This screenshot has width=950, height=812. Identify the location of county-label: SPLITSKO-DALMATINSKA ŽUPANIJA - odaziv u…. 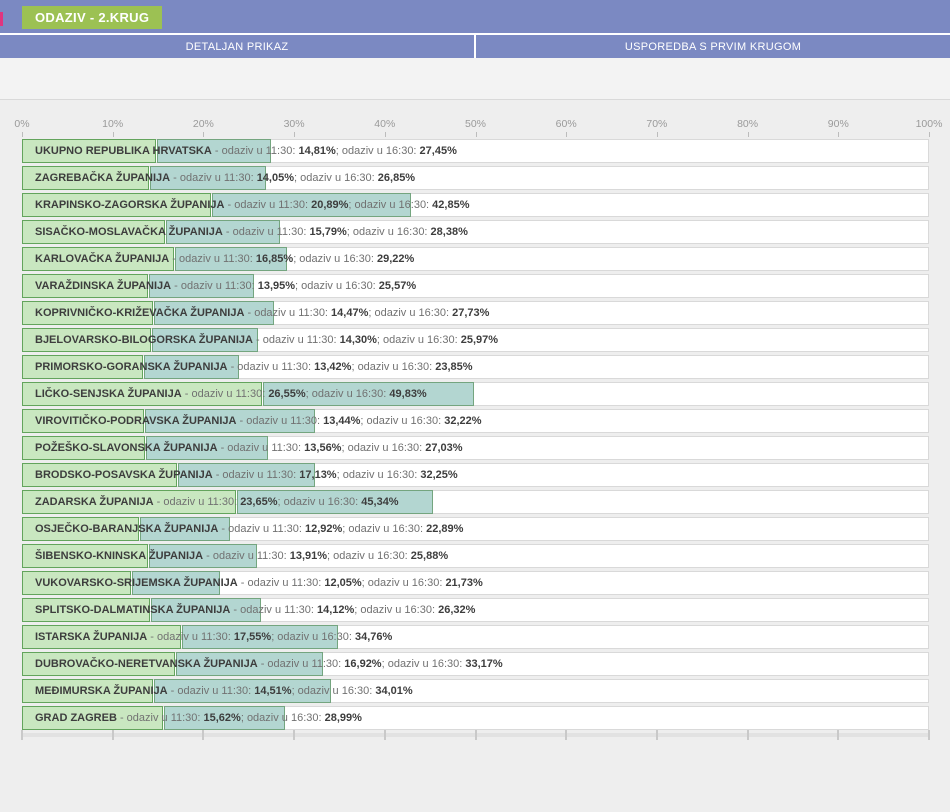
(255, 610).